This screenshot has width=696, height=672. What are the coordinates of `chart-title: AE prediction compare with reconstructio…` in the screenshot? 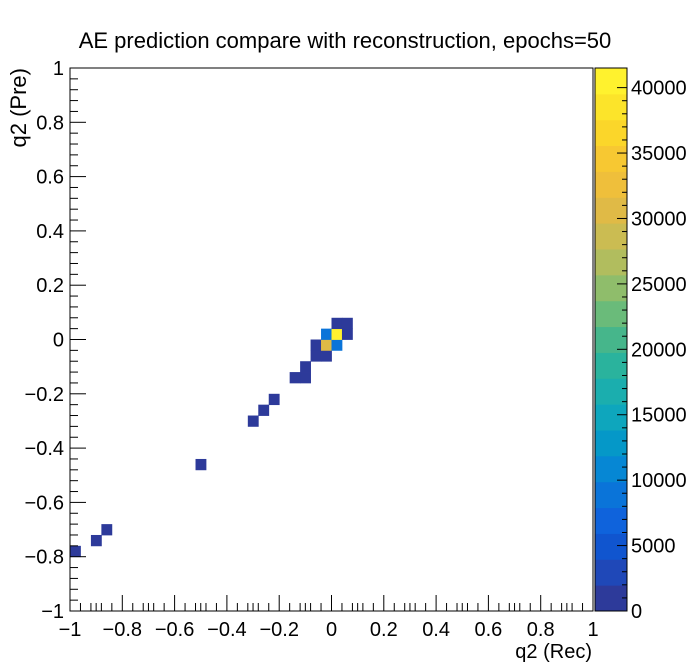 It's located at (345, 40).